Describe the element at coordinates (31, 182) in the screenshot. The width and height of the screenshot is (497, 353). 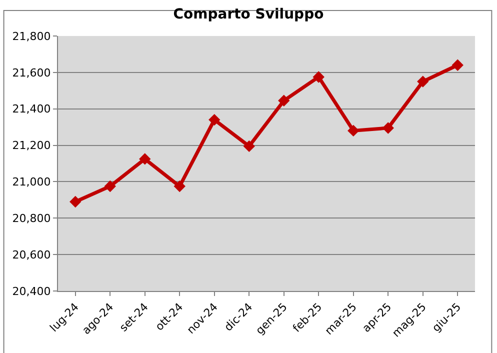
I see `y-tick-label: 21,000` at that location.